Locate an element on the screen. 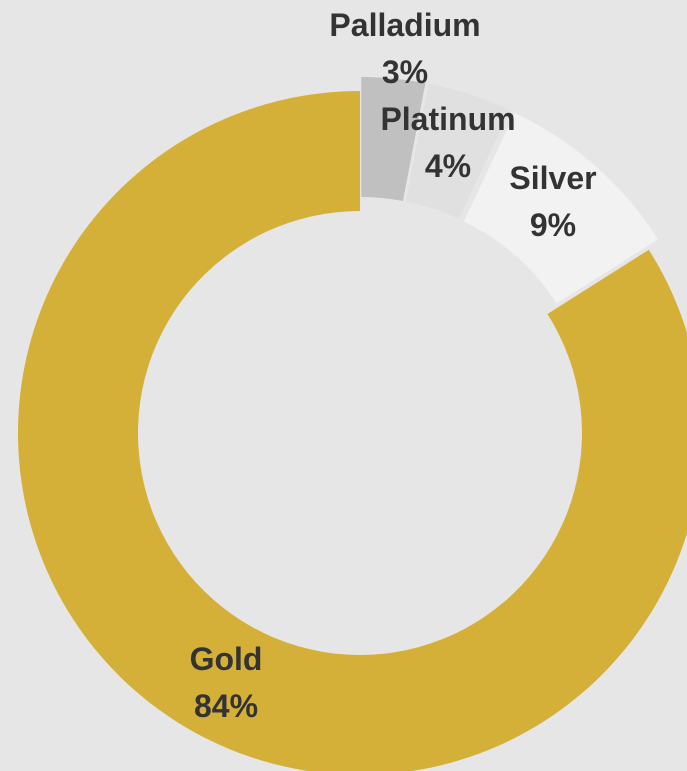 This screenshot has height=771, width=687. slice-silver is located at coordinates (561, 208).